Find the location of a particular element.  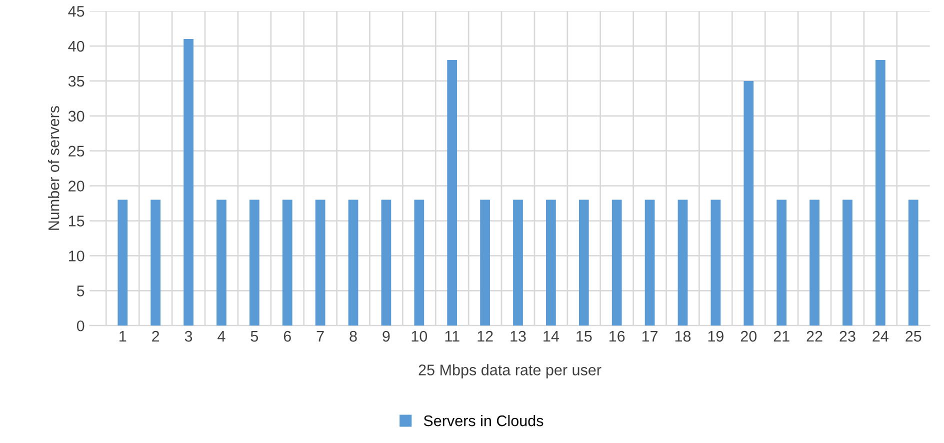

x-tick-label: 7 is located at coordinates (320, 336).